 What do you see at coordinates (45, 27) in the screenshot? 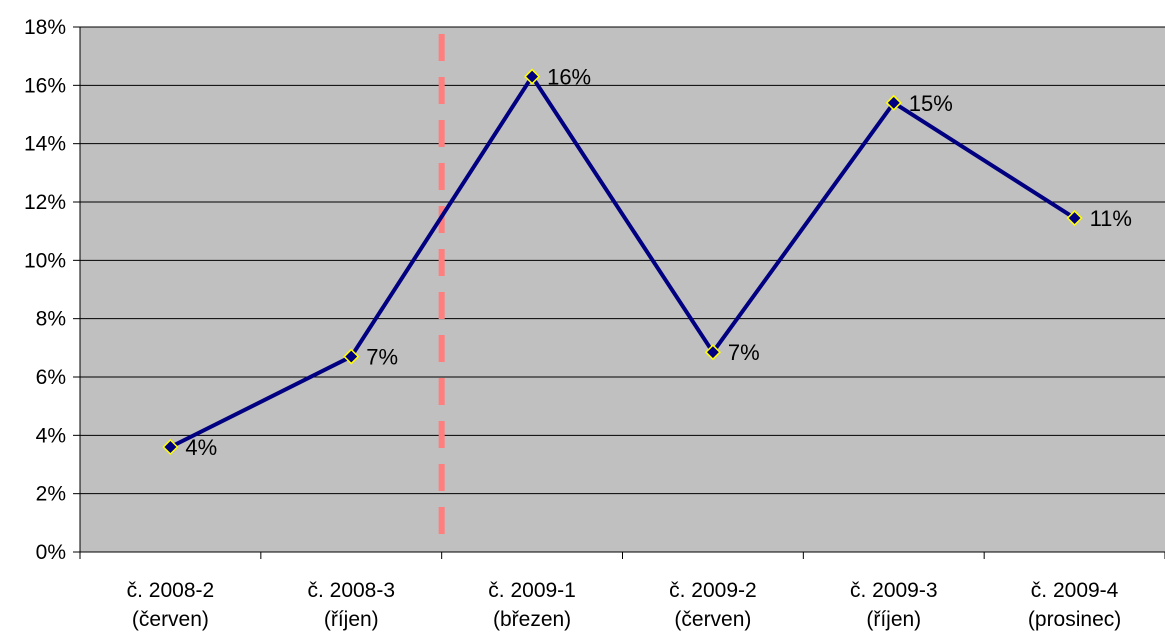
I see `y-tick-label: 18%` at bounding box center [45, 27].